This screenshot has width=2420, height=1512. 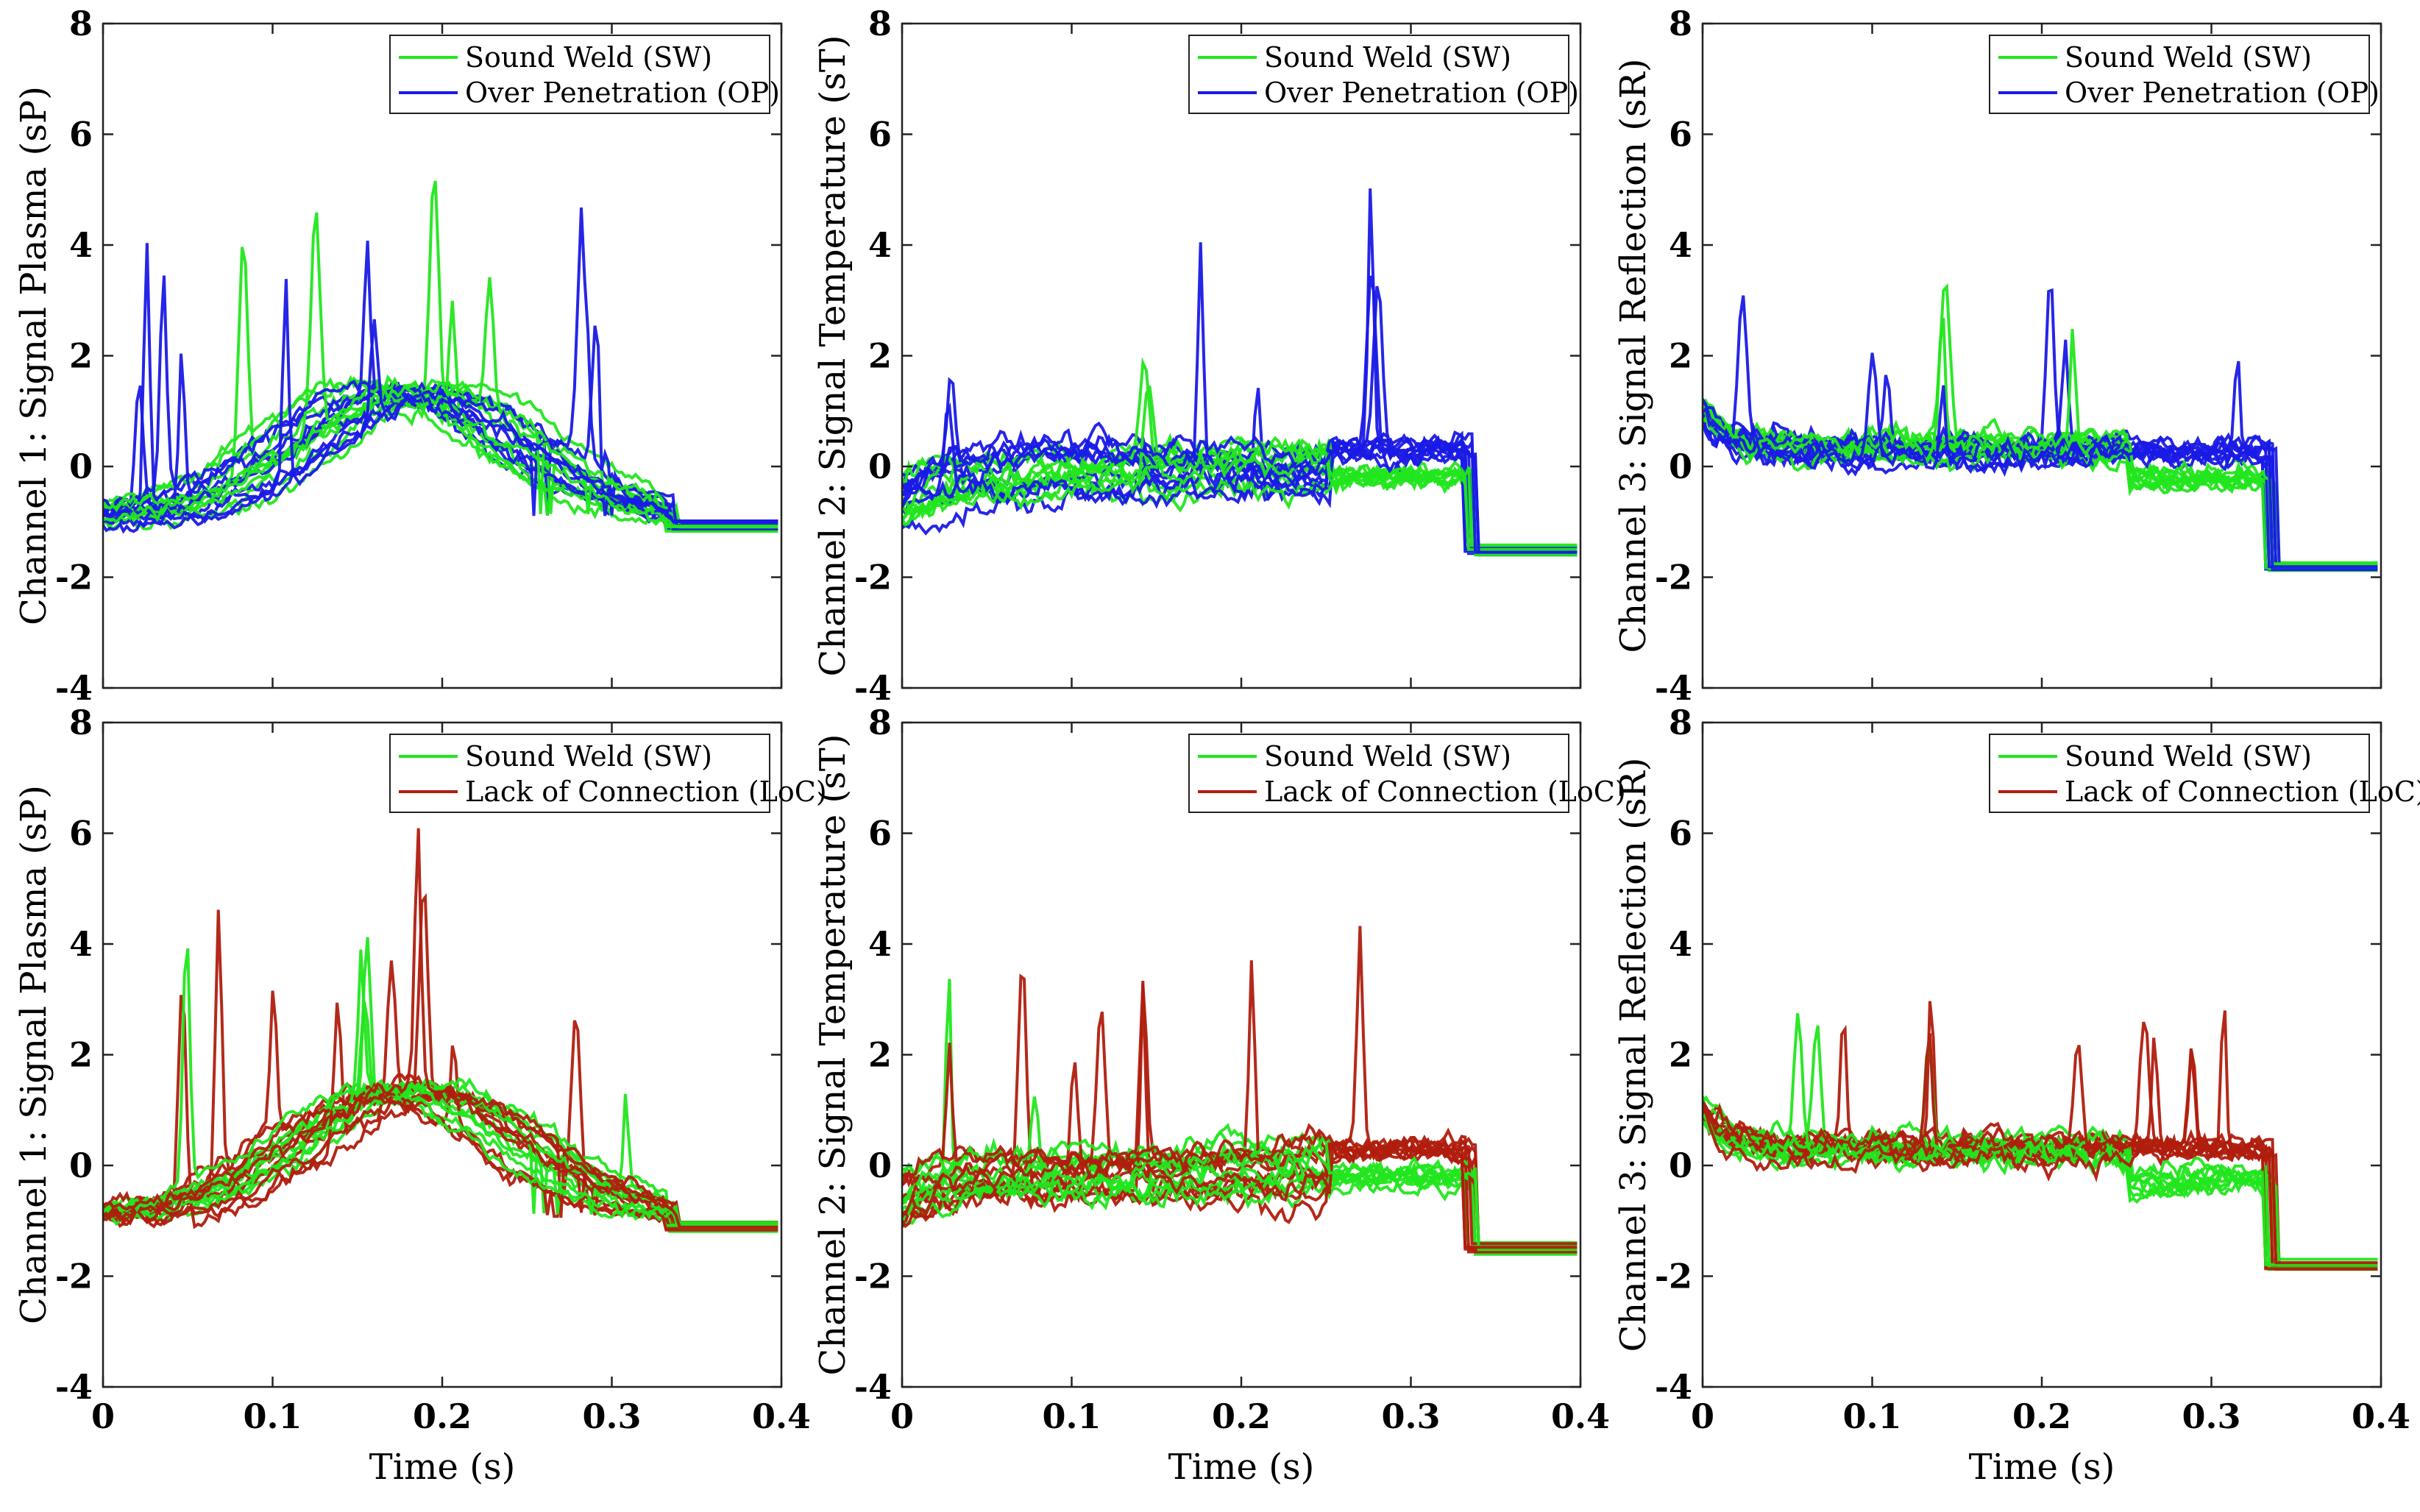 I want to click on legend: Sound Weld (SW)Lack of Connection (LoC), so click(x=1407, y=773).